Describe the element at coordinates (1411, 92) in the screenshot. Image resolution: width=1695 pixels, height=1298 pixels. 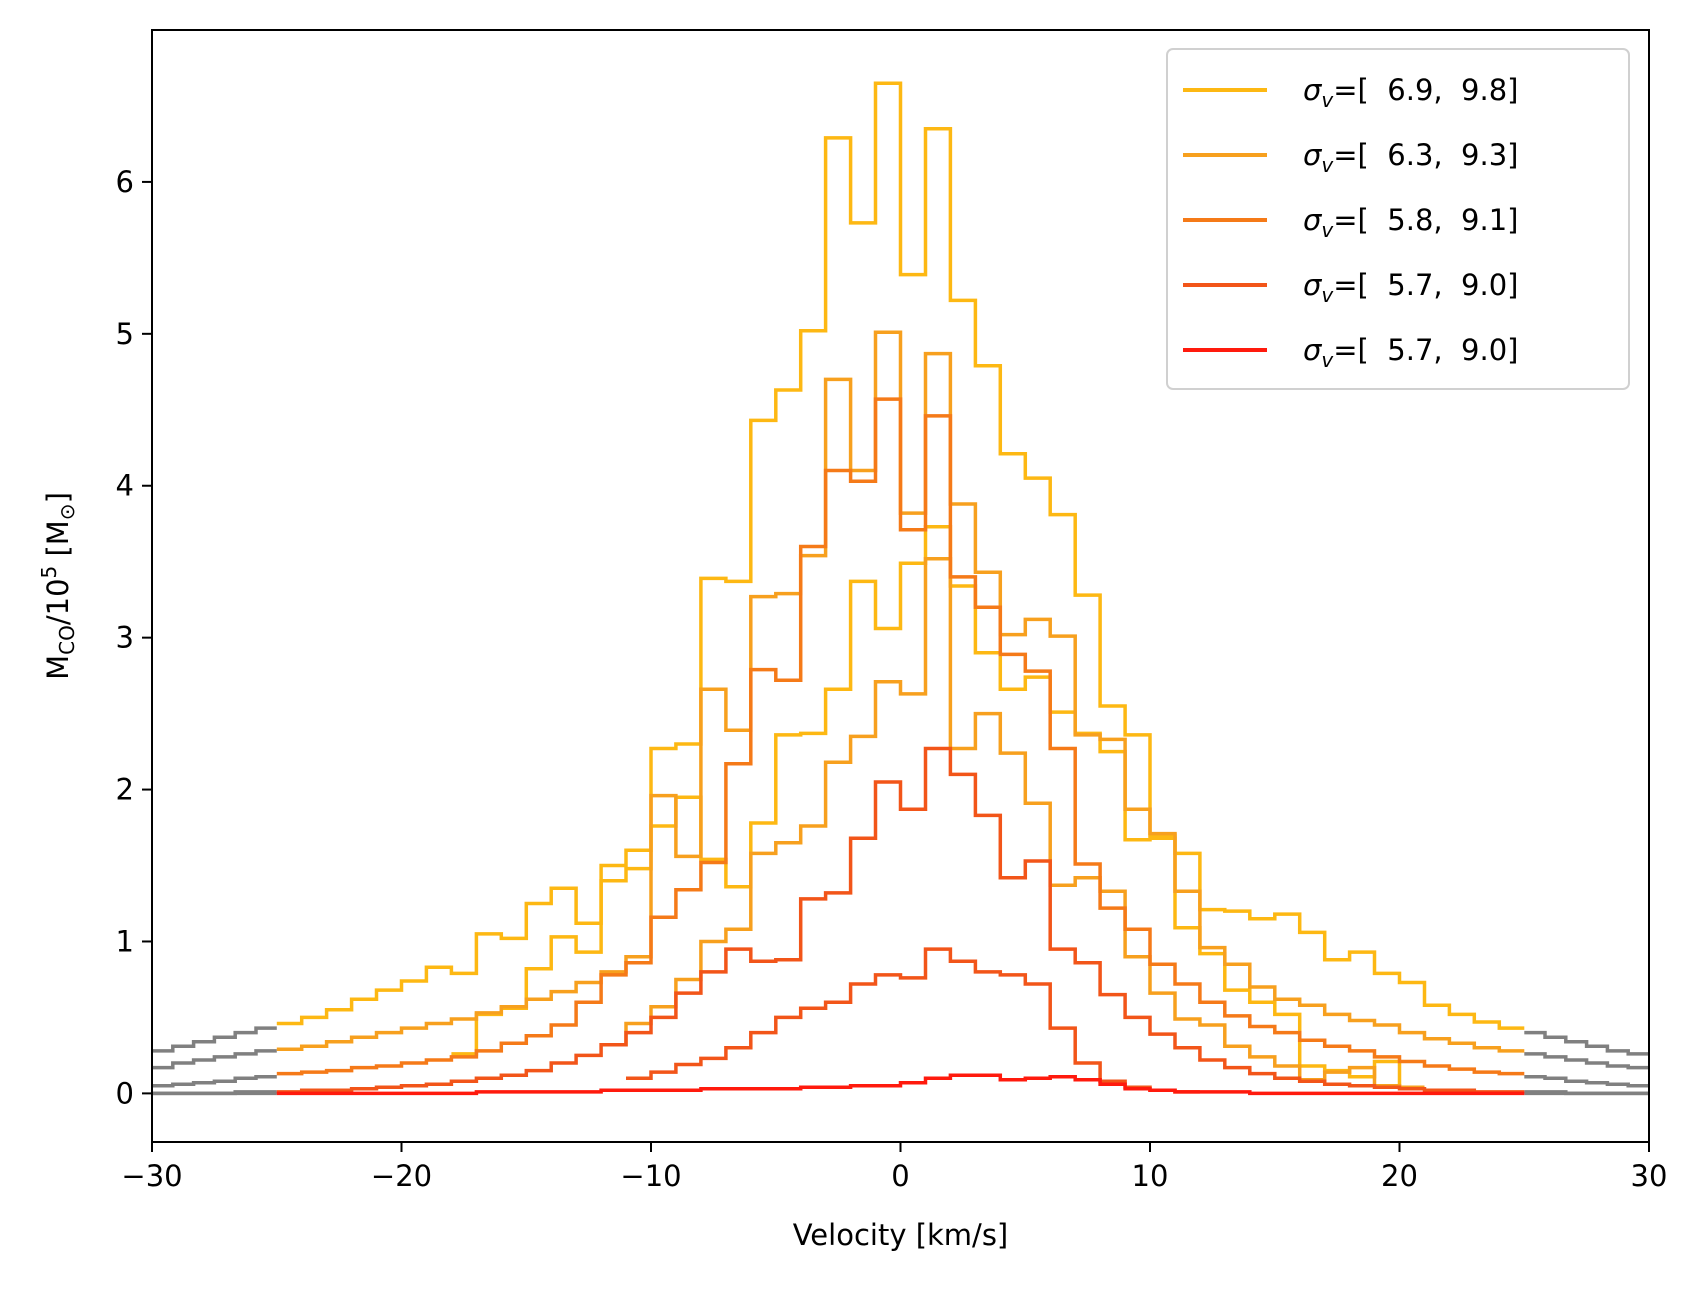
I see `legend-label-1: σv=[ 6.9, 9.8]` at that location.